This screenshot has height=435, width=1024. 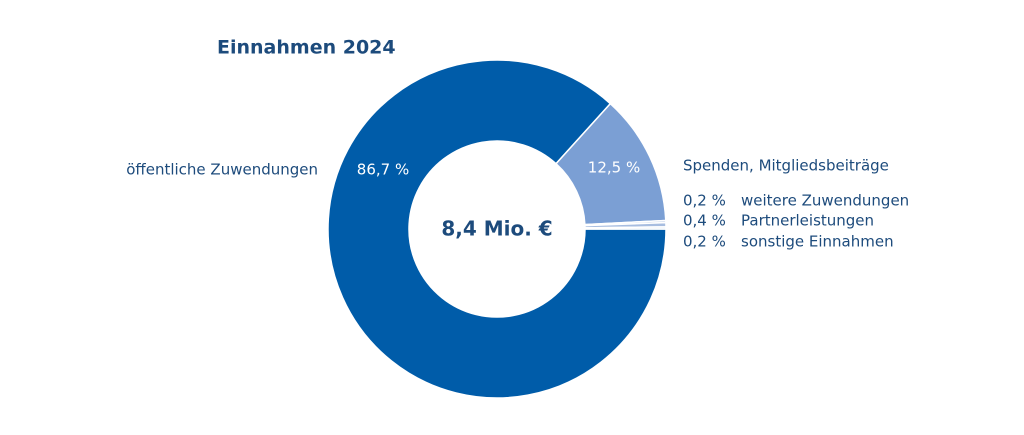 I want to click on category-label: sonstige Einnahmen, so click(x=817, y=242).